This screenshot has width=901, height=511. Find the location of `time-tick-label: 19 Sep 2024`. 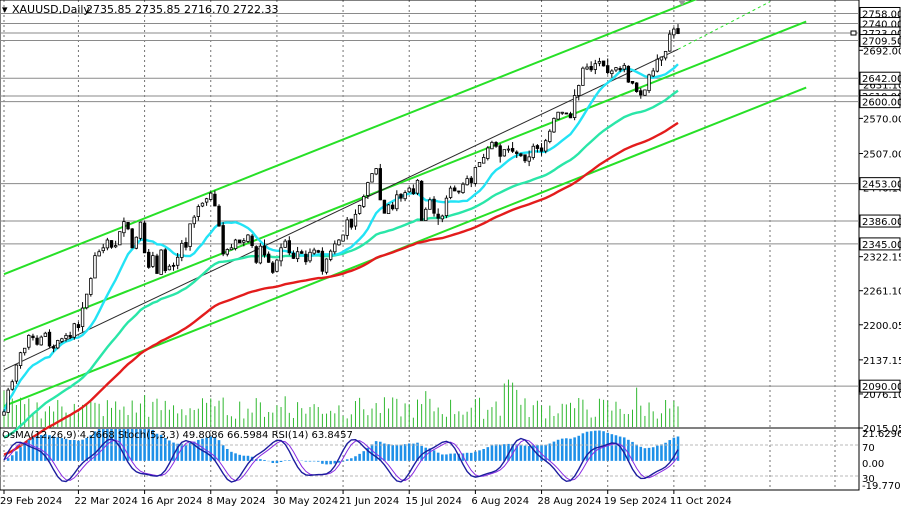

time-tick-label: 19 Sep 2024 is located at coordinates (635, 501).